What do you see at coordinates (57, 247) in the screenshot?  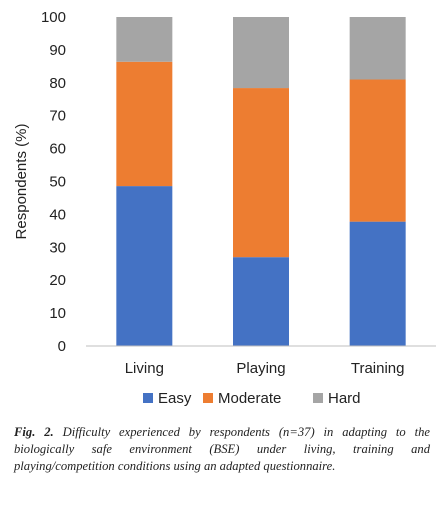 I see `y-tick-label: 30` at bounding box center [57, 247].